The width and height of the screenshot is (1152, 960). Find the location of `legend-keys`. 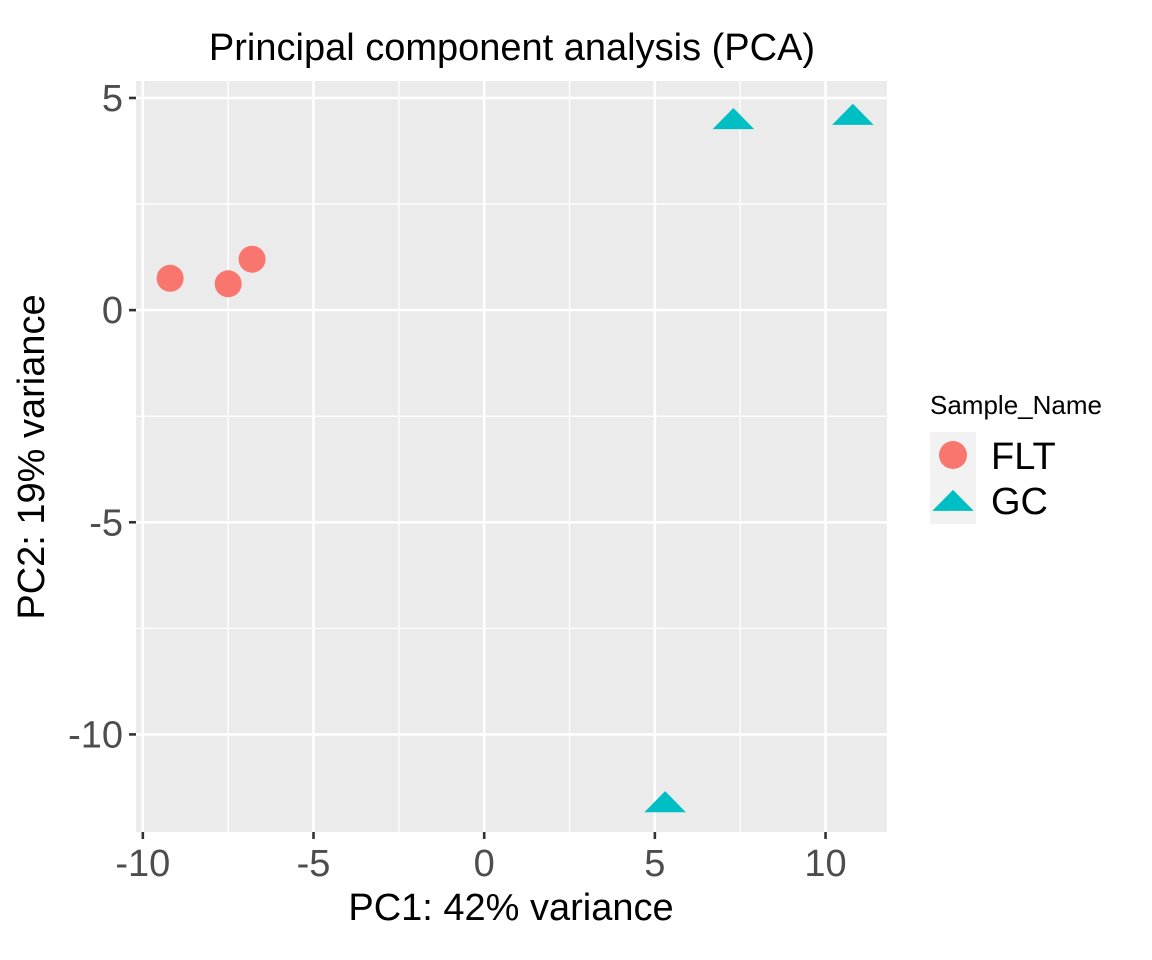

legend-keys is located at coordinates (953, 476).